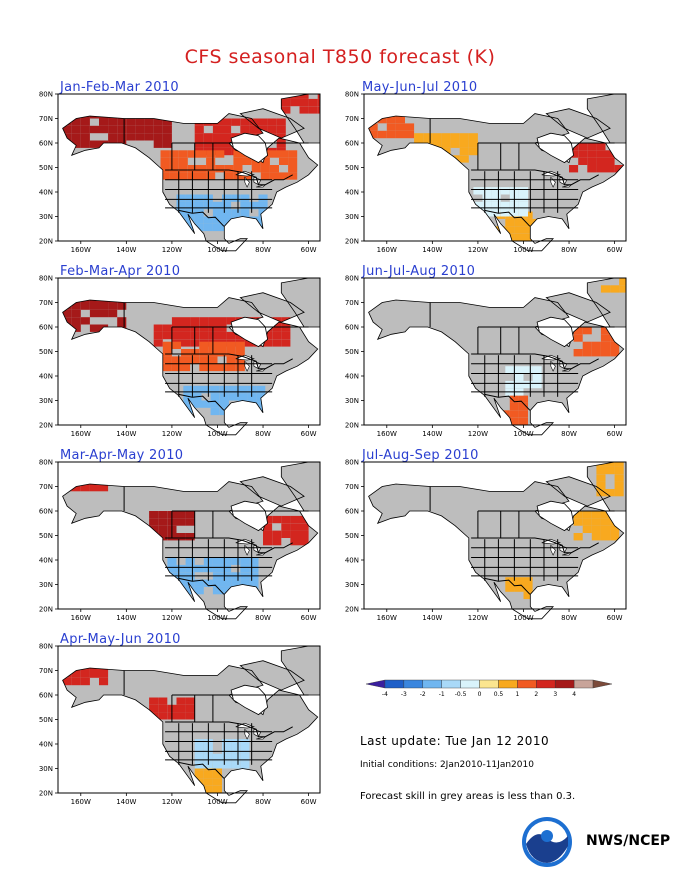 The width and height of the screenshot is (680, 880). Describe the element at coordinates (547, 842) in the screenshot. I see `noaa-logo-icon` at that location.